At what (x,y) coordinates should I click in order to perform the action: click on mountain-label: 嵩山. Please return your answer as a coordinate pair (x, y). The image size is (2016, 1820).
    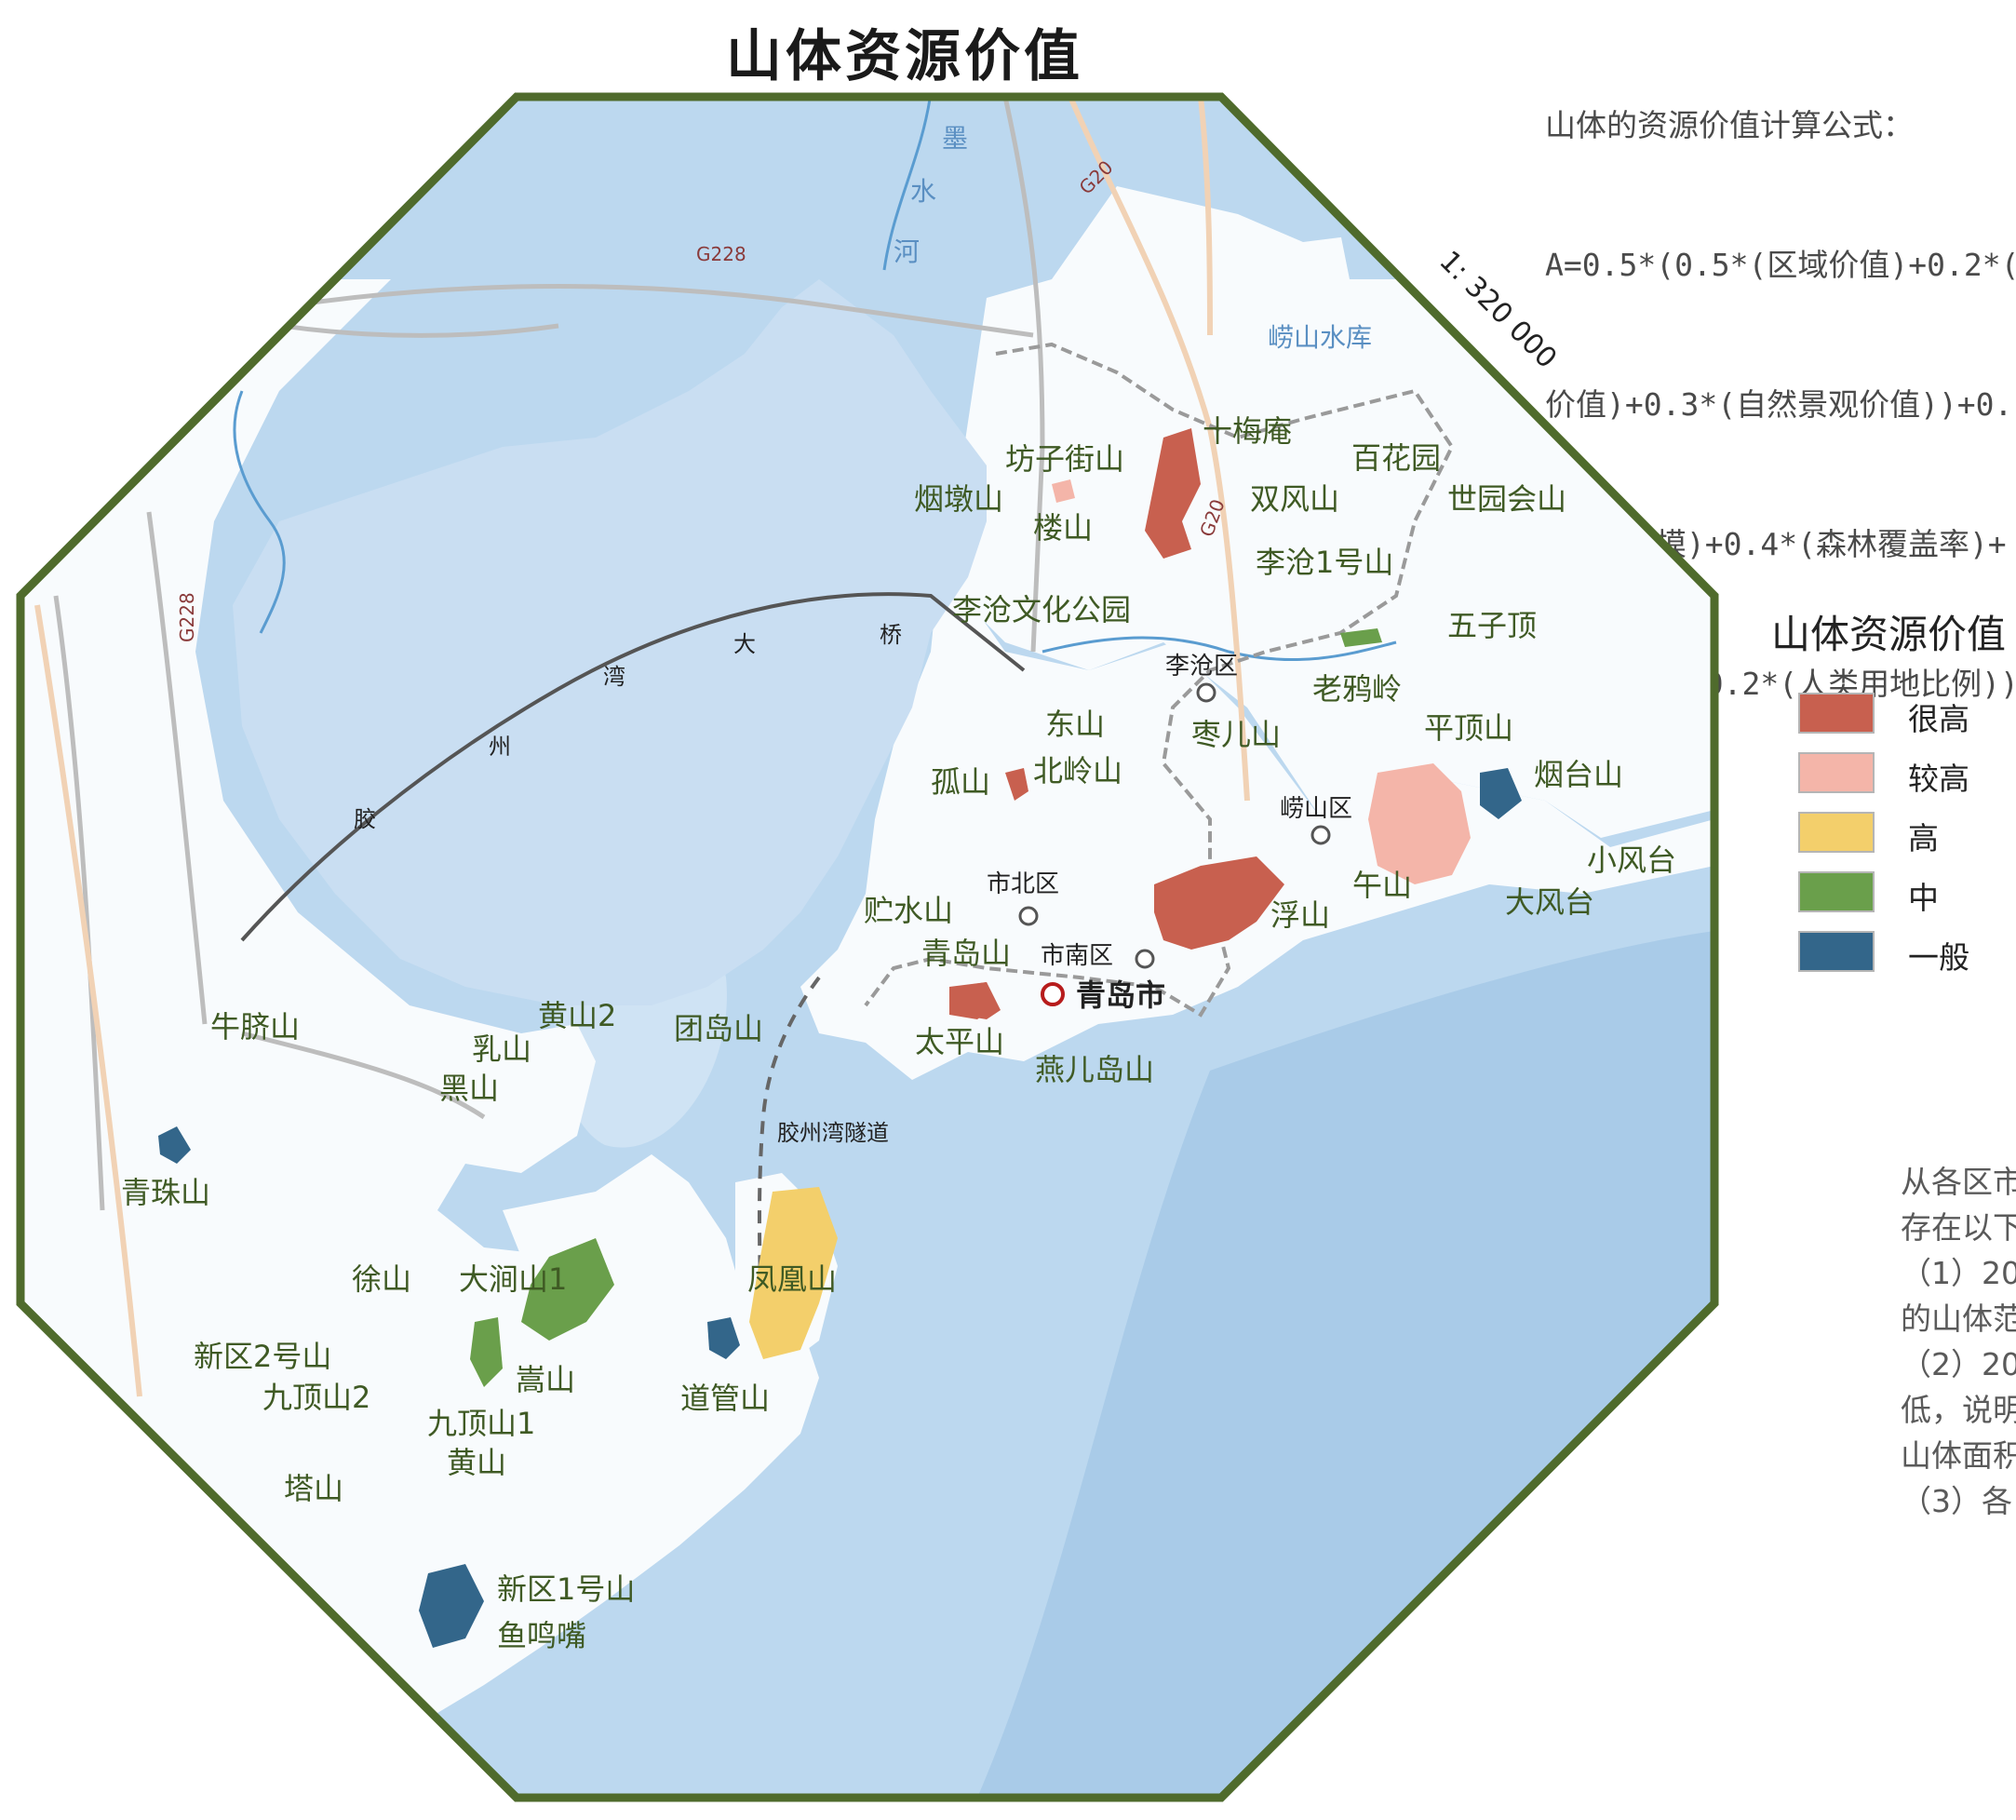
    Looking at the image, I should click on (545, 1379).